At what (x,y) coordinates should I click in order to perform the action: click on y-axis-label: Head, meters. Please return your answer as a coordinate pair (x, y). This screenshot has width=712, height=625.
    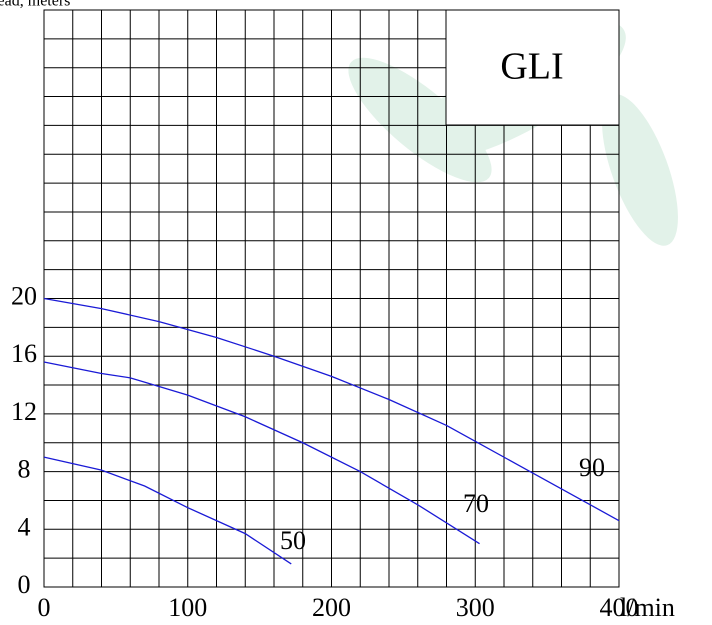
    Looking at the image, I should click on (35, 5).